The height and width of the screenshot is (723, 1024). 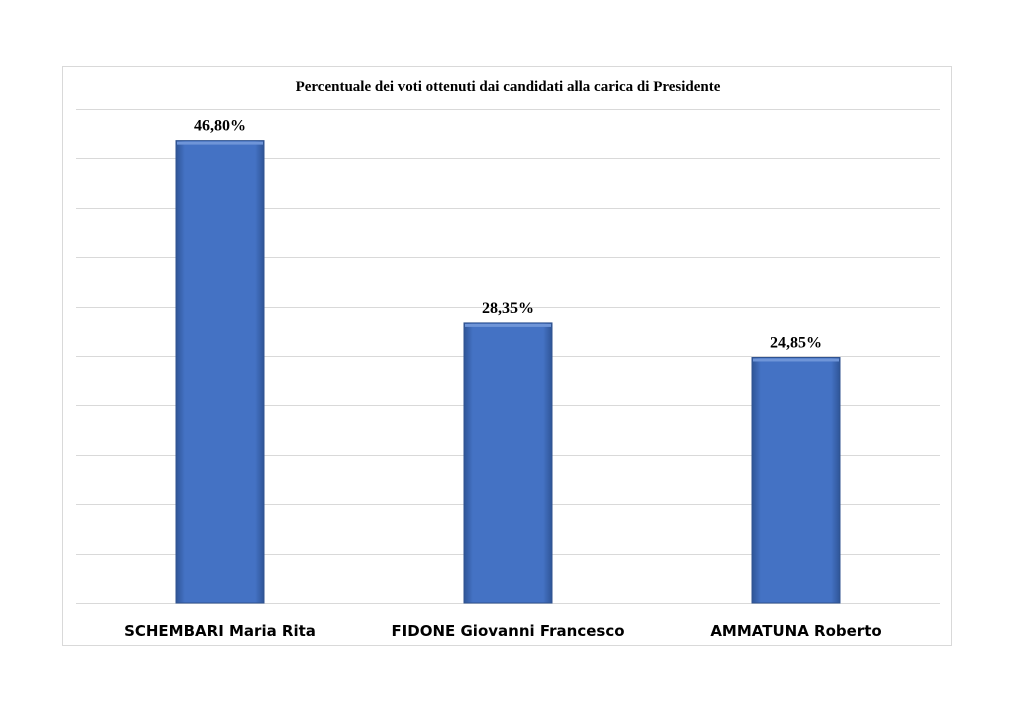 I want to click on data-label: 28,35%, so click(x=508, y=308).